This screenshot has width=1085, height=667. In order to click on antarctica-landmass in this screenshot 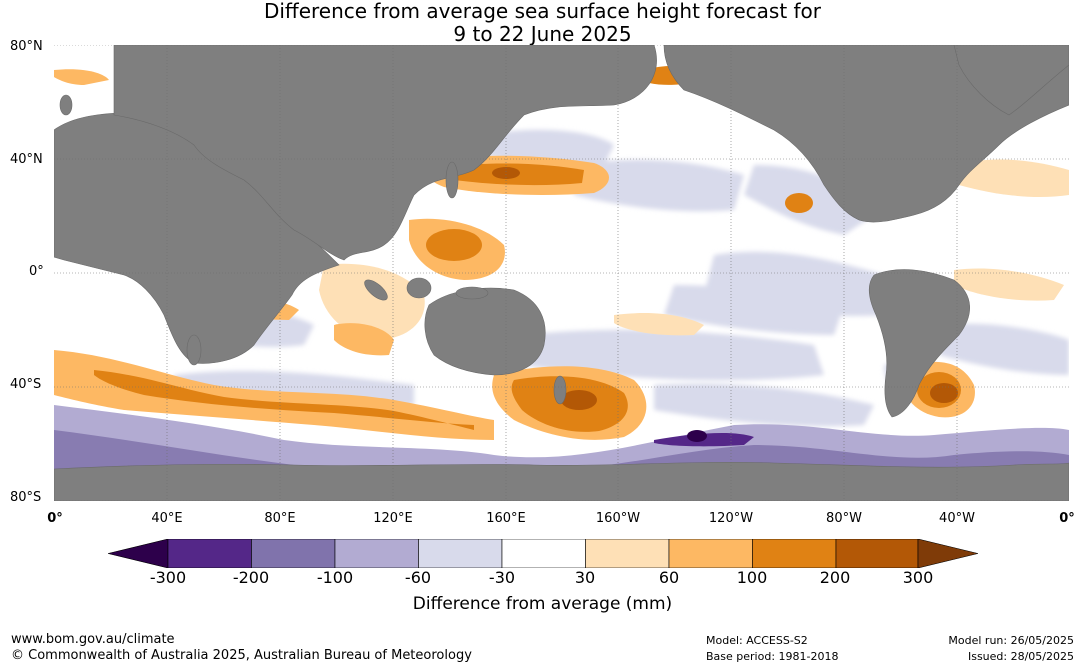, I will do `click(561, 481)`.